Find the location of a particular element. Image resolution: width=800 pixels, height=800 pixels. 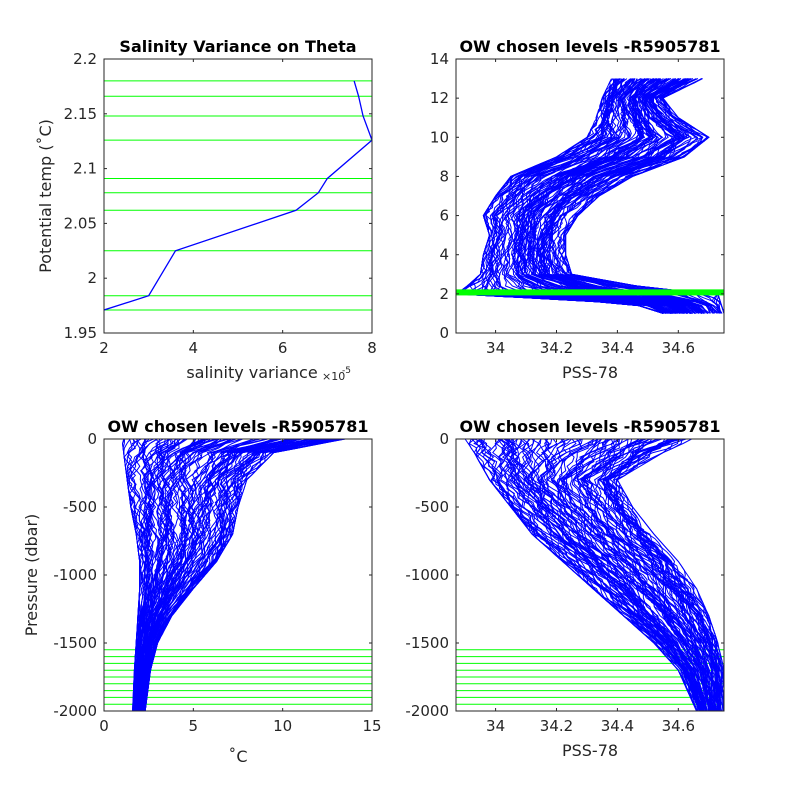

y-tick-label: -2000 is located at coordinates (427, 711).